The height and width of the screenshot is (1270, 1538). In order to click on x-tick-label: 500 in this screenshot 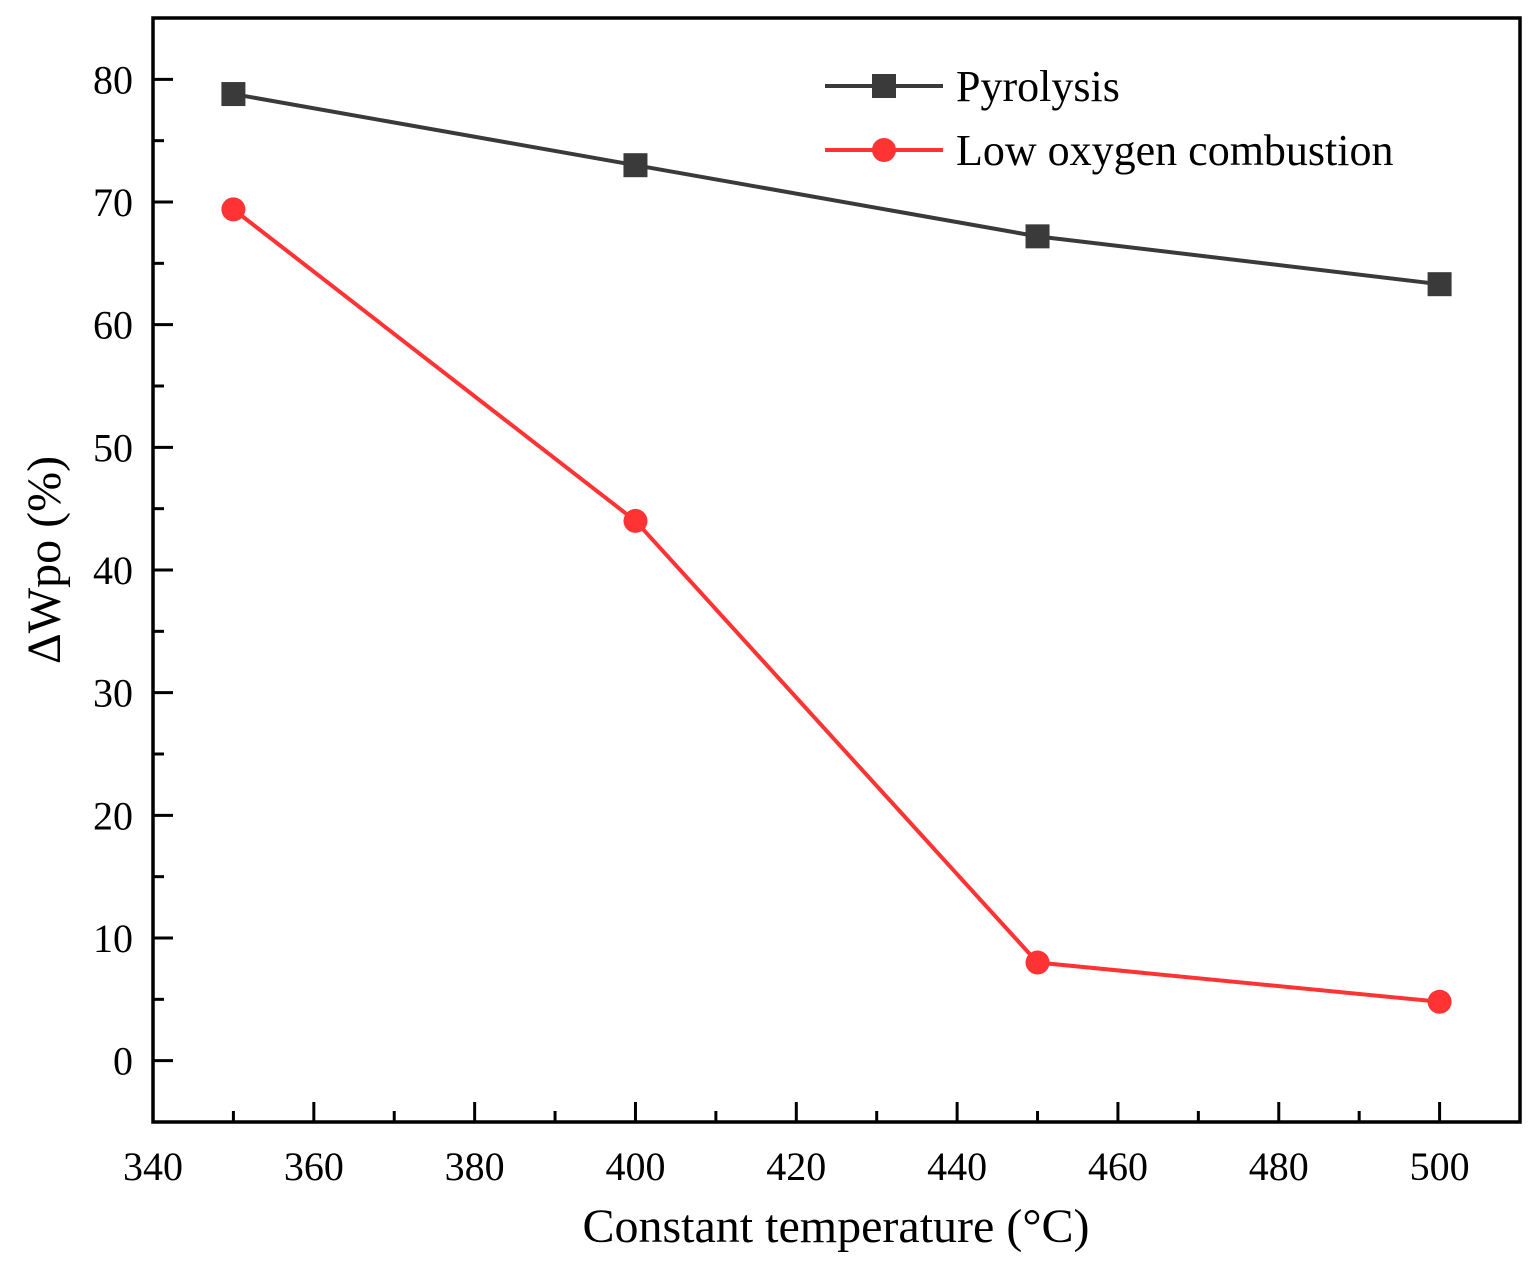, I will do `click(1440, 1166)`.